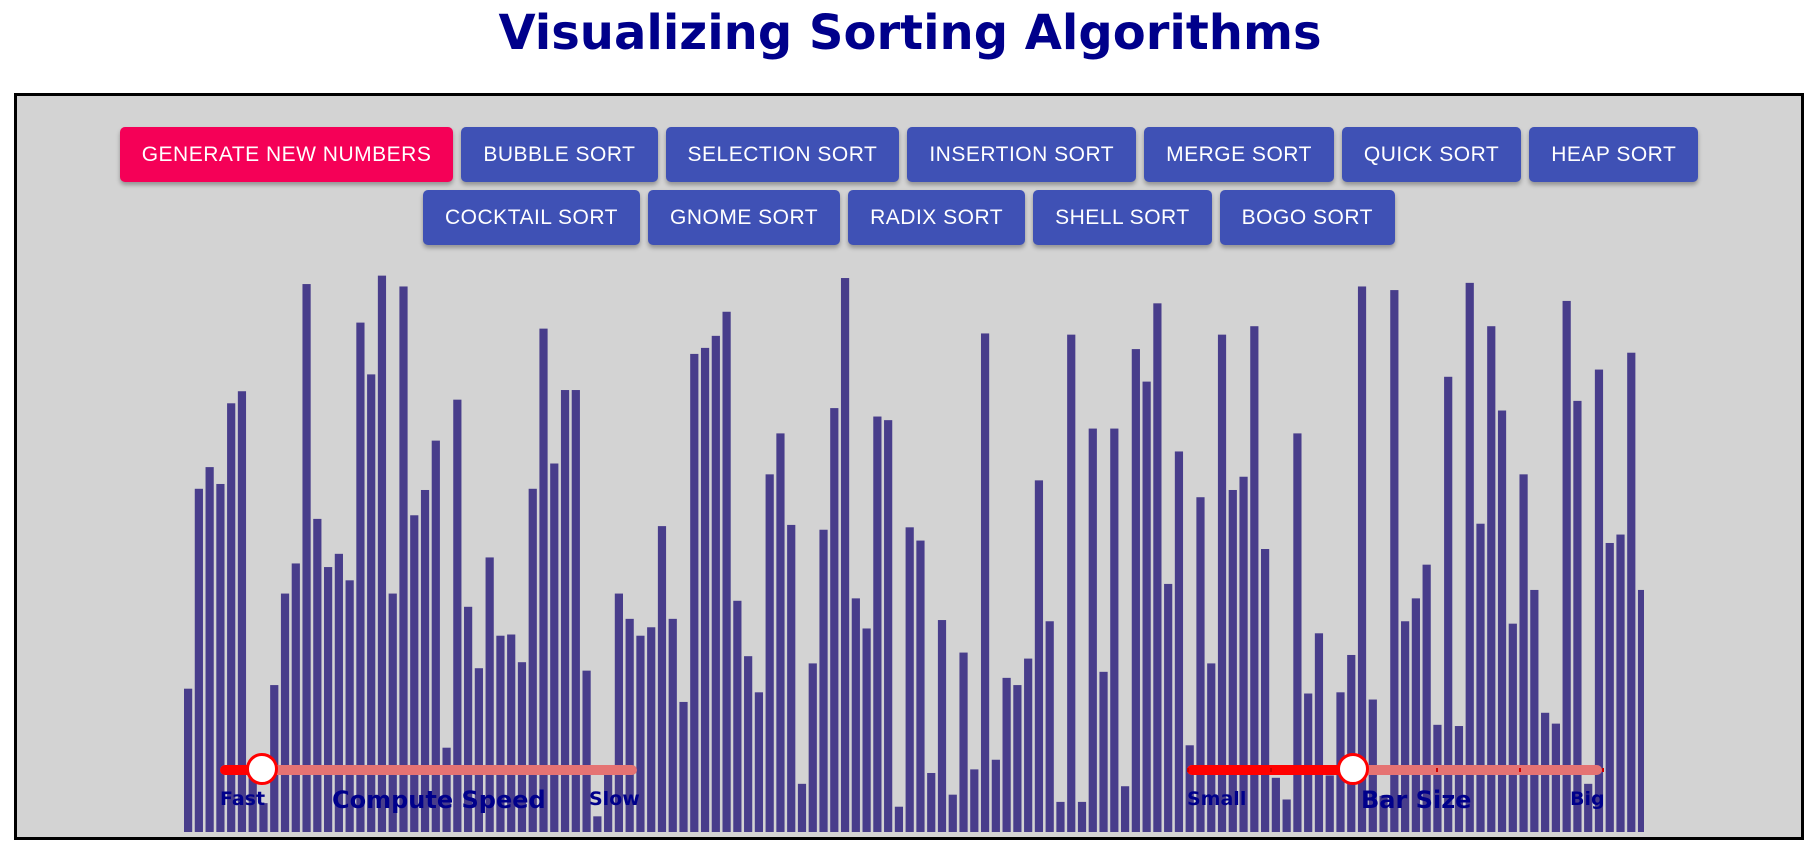 The image size is (1820, 850). Describe the element at coordinates (243, 799) in the screenshot. I see `speed-min-label: Fast` at that location.